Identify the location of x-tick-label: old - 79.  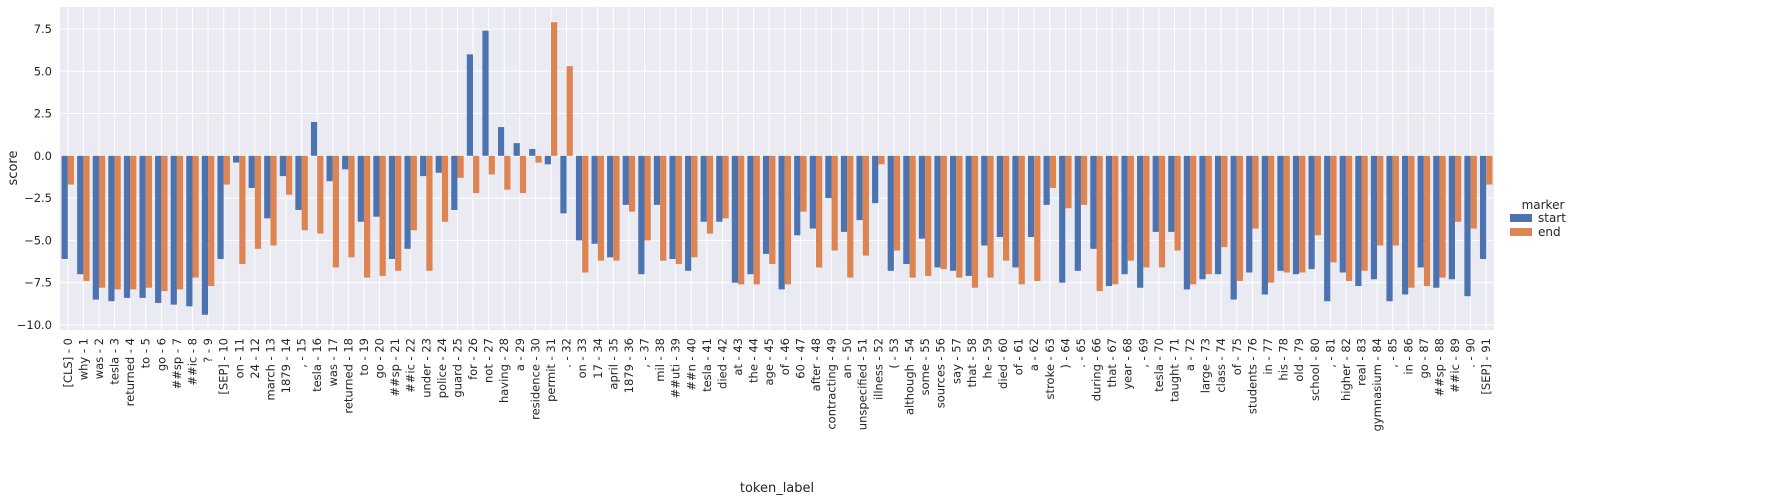
(1299, 360).